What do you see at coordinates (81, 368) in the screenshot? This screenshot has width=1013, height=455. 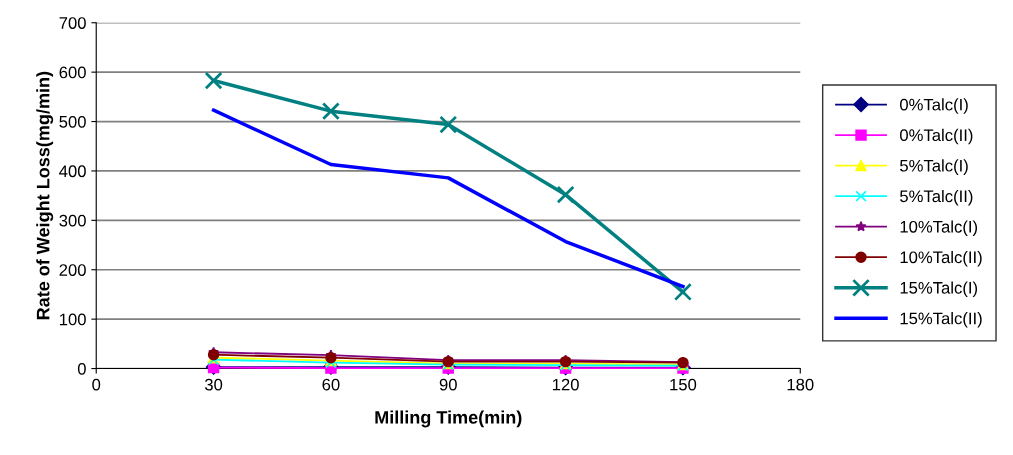 I see `y-tick-label: 0` at bounding box center [81, 368].